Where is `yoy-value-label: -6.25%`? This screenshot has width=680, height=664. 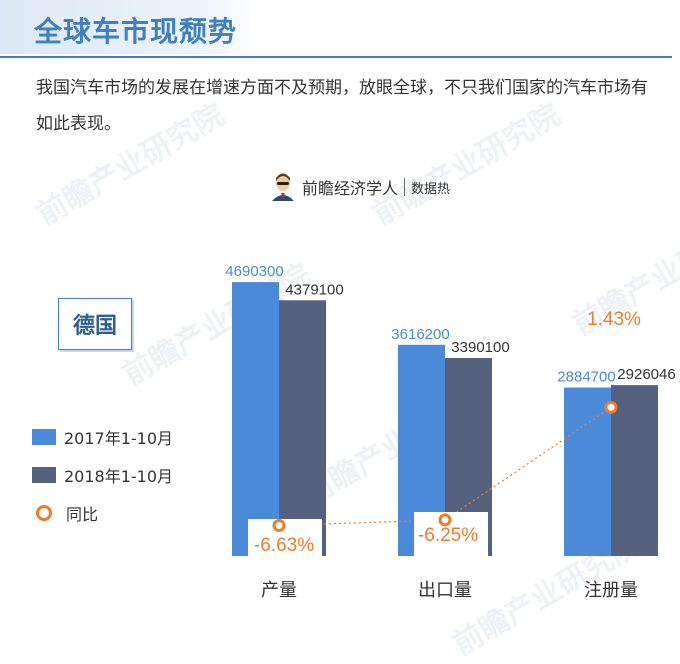
yoy-value-label: -6.25% is located at coordinates (448, 535).